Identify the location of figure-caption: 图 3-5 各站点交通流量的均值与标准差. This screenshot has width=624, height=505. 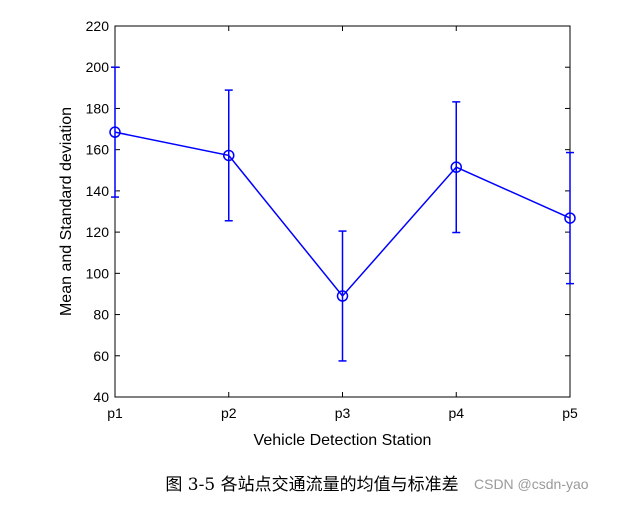
(312, 485).